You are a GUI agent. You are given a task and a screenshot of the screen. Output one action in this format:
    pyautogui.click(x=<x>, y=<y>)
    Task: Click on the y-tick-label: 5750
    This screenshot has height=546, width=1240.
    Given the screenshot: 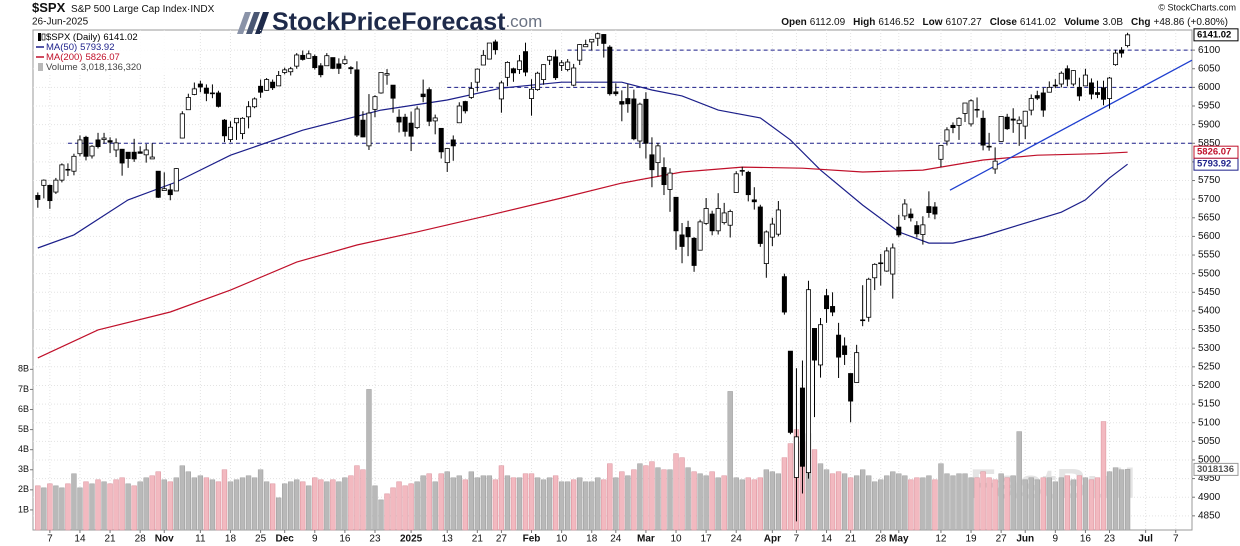 What is the action you would take?
    pyautogui.click(x=1209, y=180)
    